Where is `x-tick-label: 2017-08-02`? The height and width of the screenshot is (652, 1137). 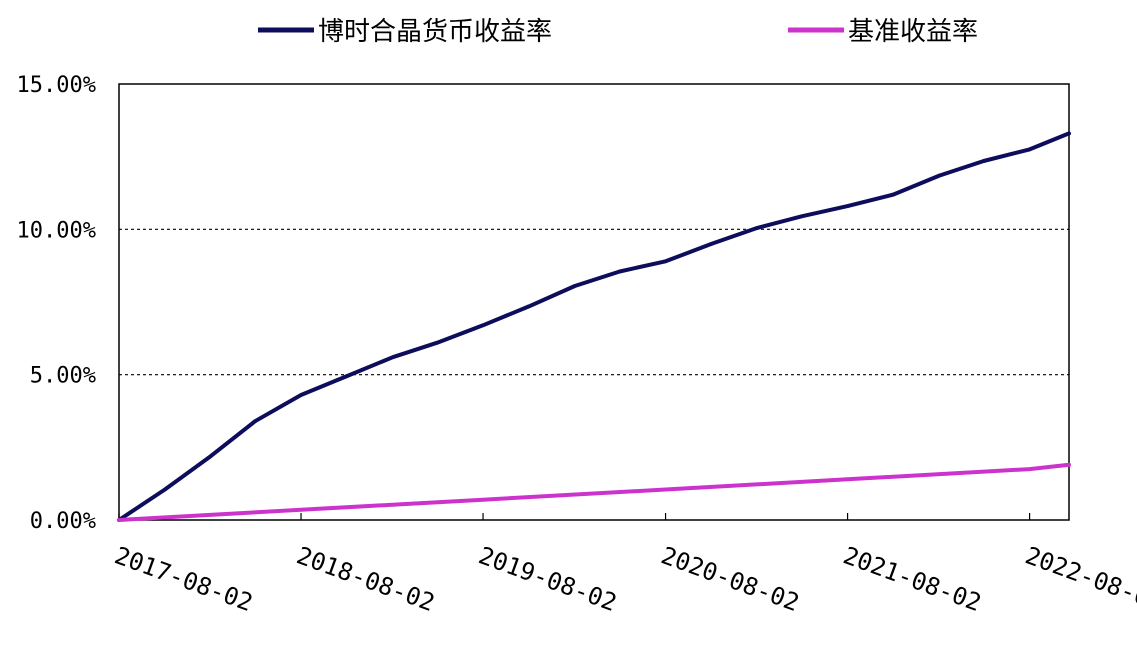 x-tick-label: 2017-08-02 is located at coordinates (183, 579).